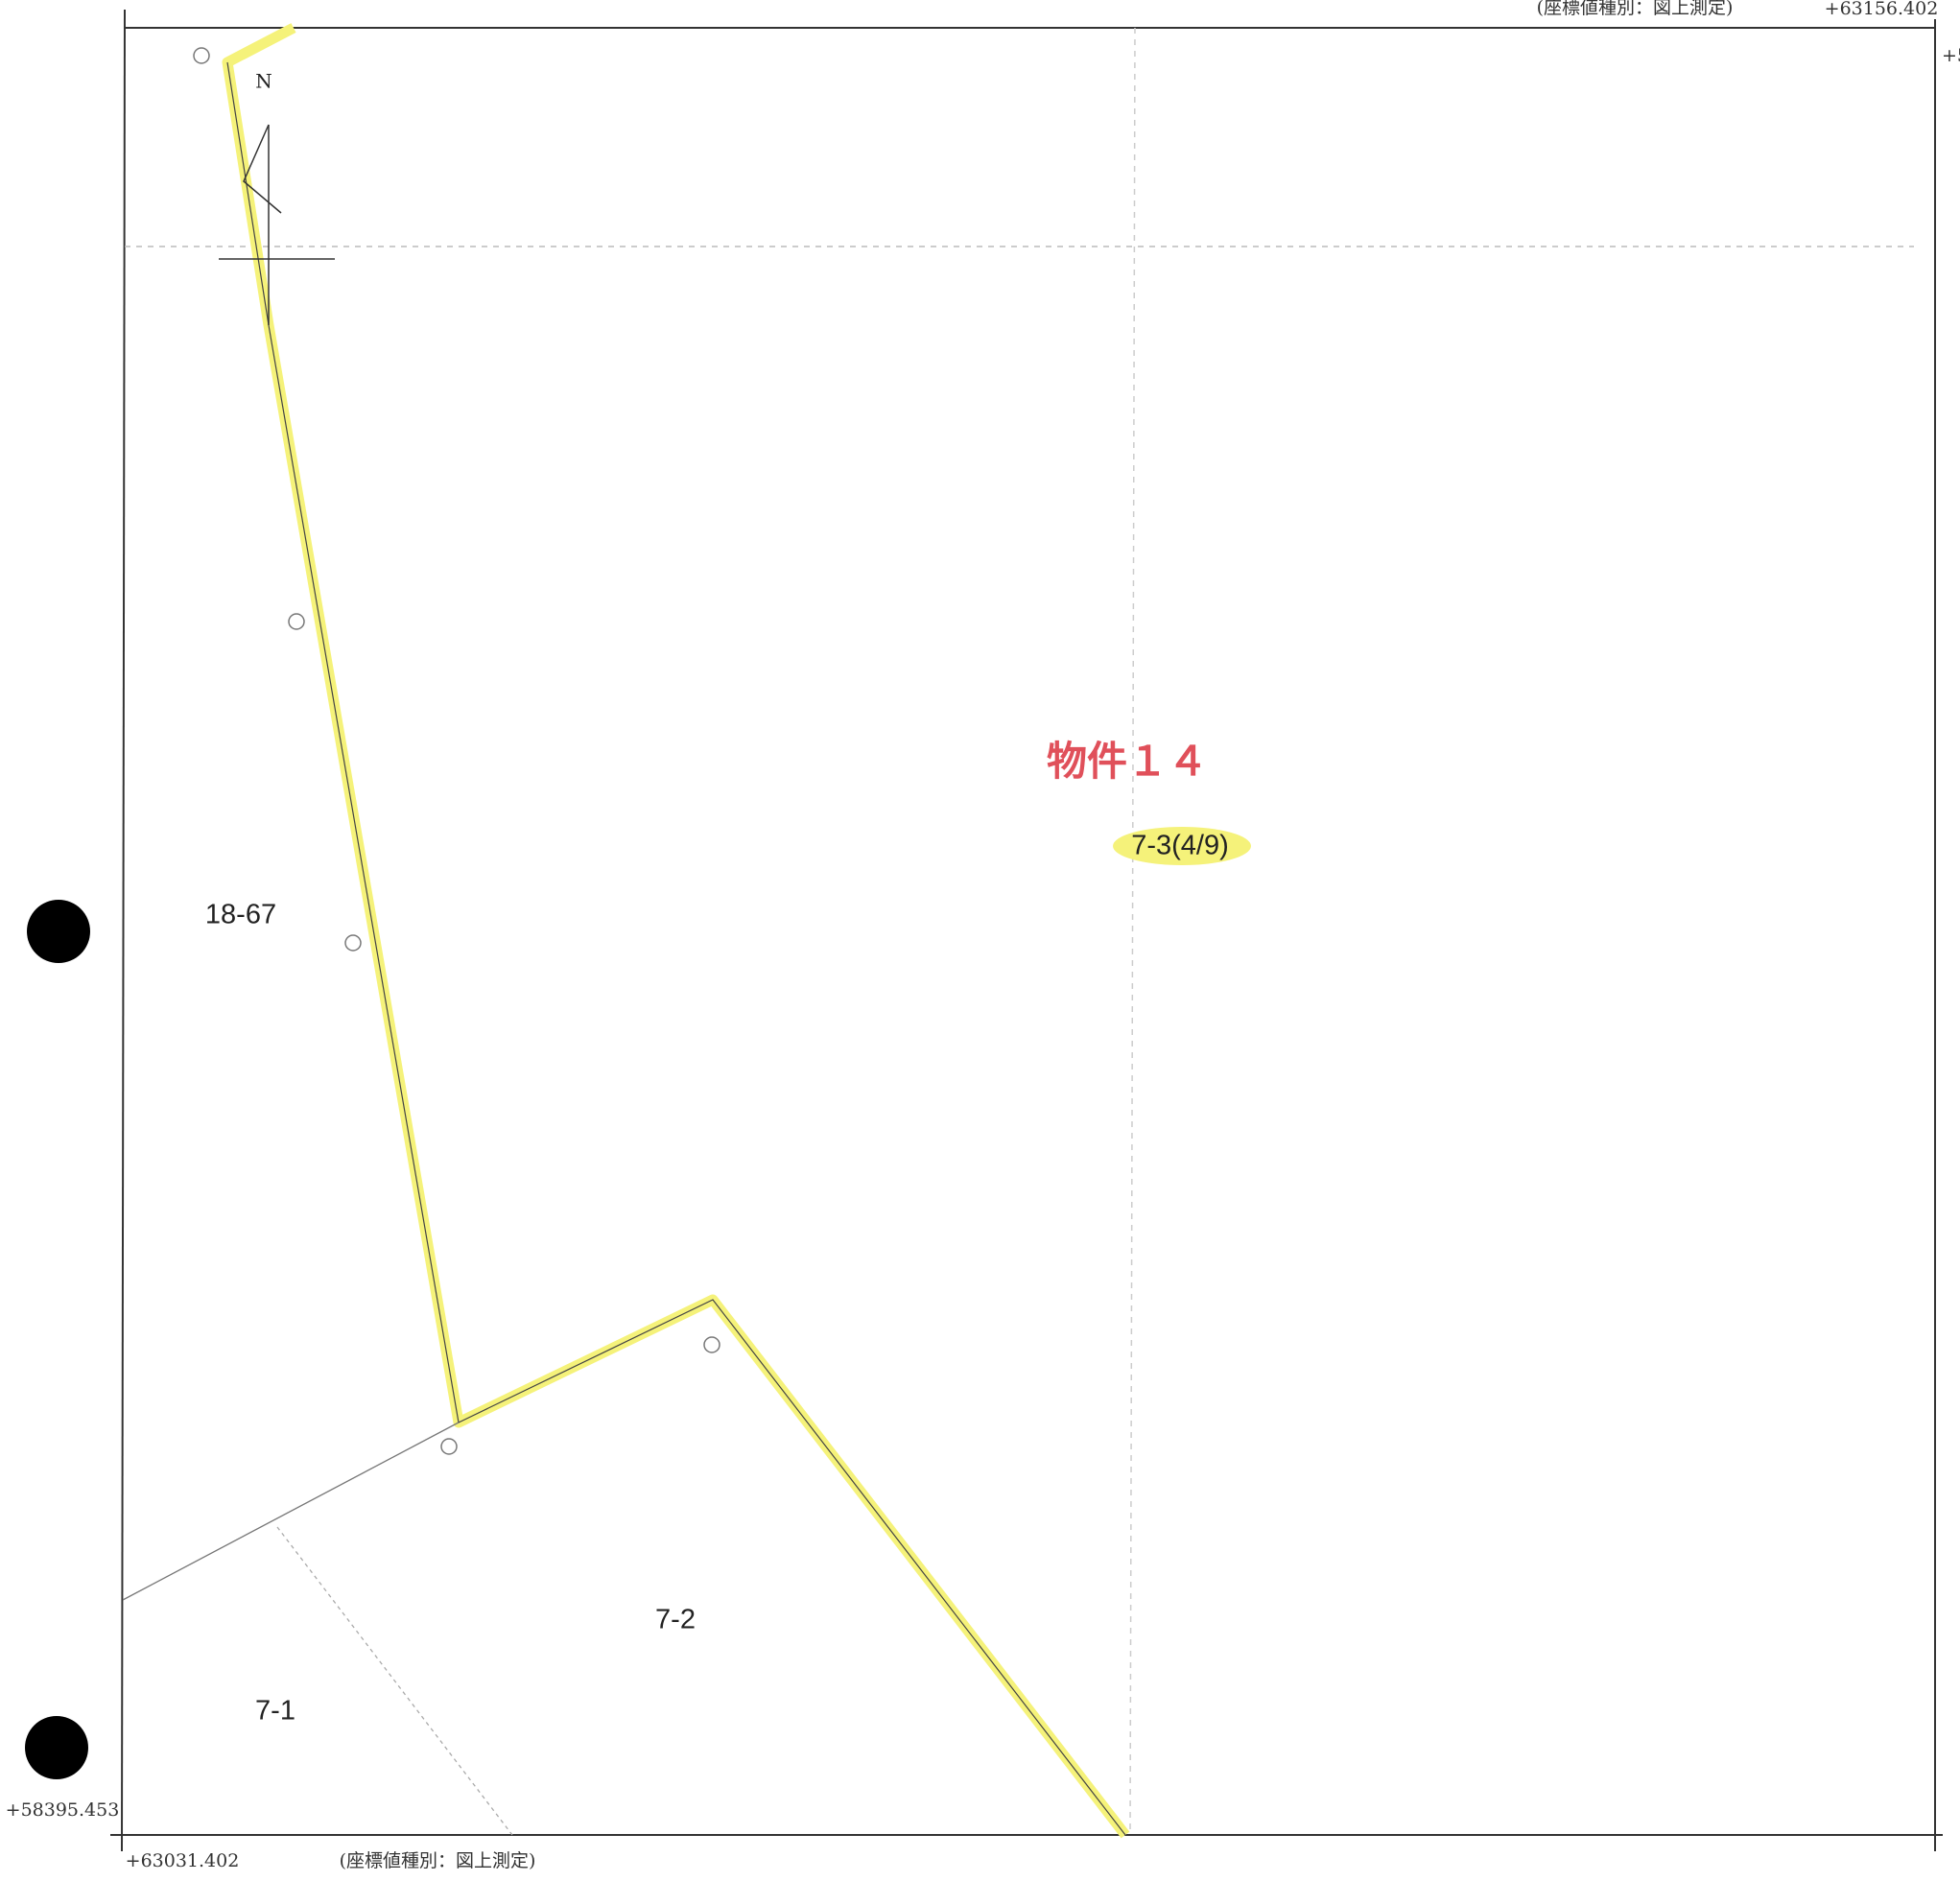  Describe the element at coordinates (1132, 932) in the screenshot. I see `grid-line` at that location.